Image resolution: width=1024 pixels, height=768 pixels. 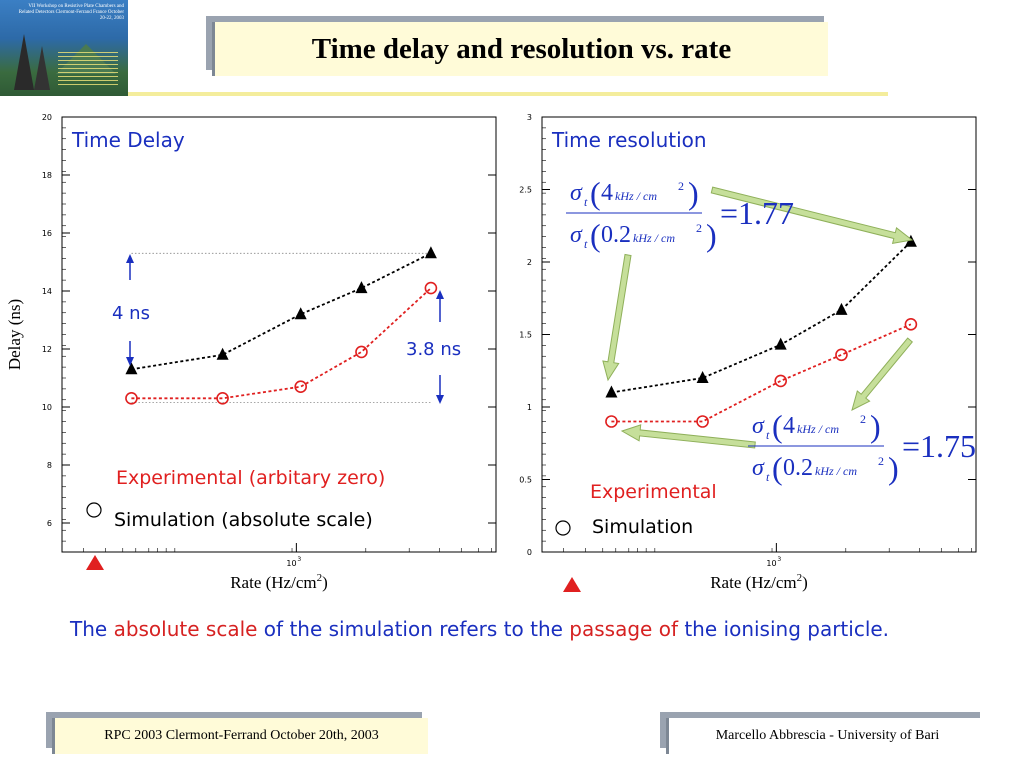 What do you see at coordinates (47, 175) in the screenshot?
I see `y-tick-label: 18` at bounding box center [47, 175].